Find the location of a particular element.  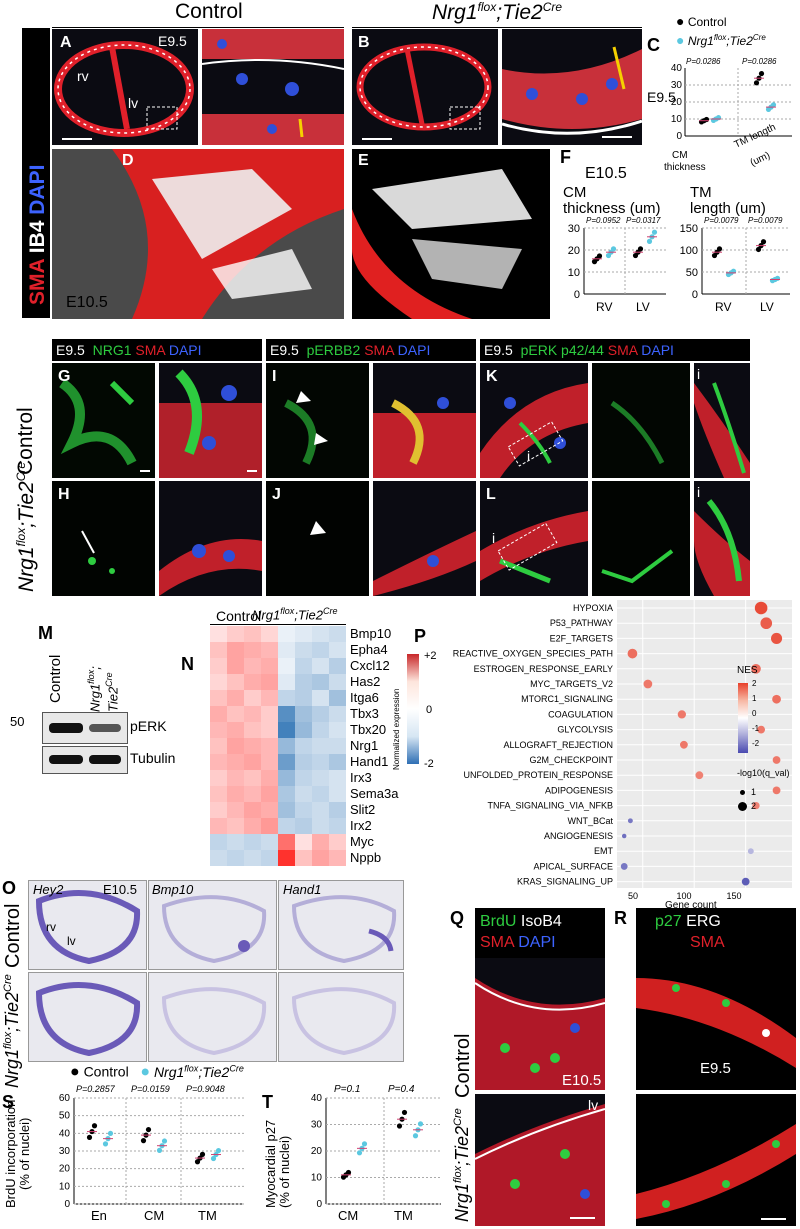

panel-s-ytick: 30 is located at coordinates (65, 1151).